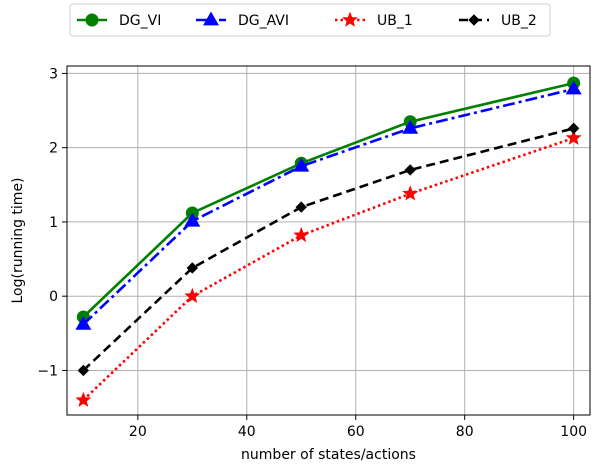  Describe the element at coordinates (53, 297) in the screenshot. I see `y-tick-label: 0` at that location.